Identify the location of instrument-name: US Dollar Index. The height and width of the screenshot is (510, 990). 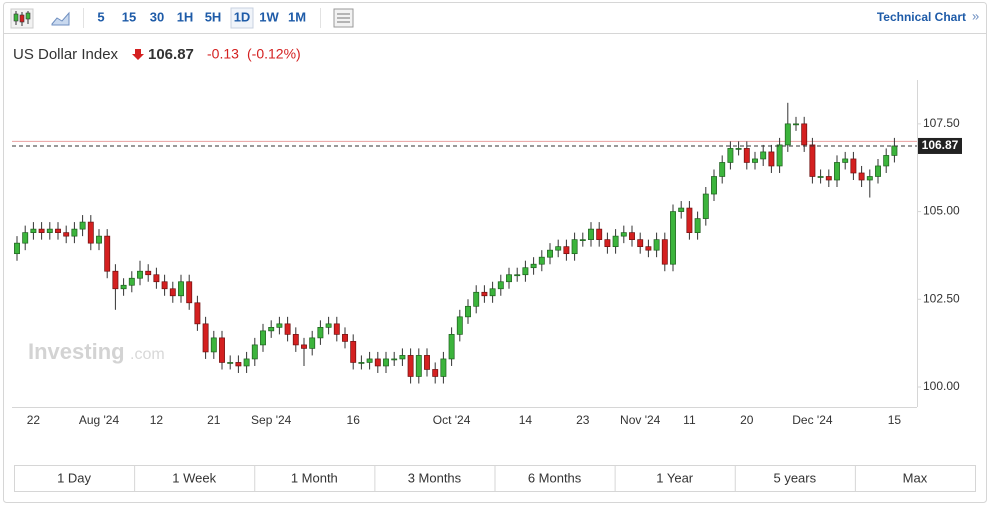
(66, 54).